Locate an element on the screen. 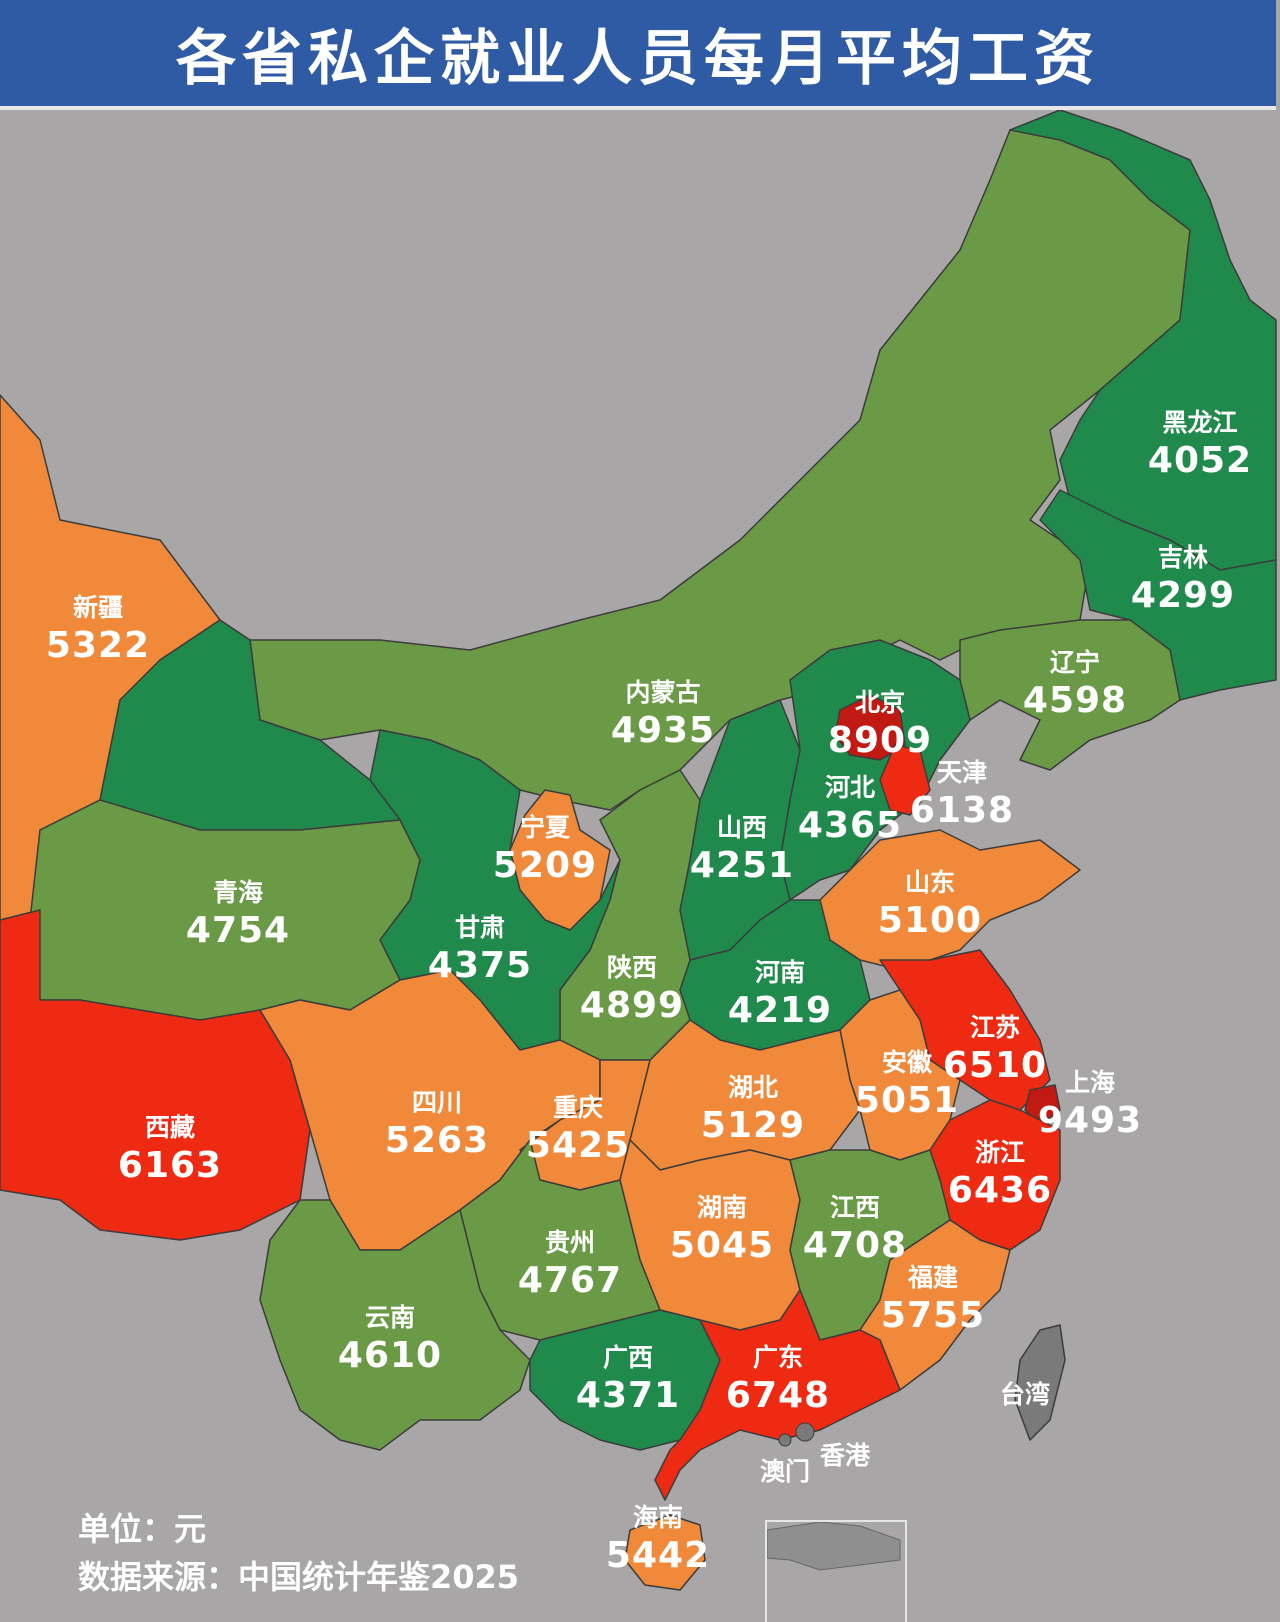  province-wage-value: 4219 is located at coordinates (780, 1010).